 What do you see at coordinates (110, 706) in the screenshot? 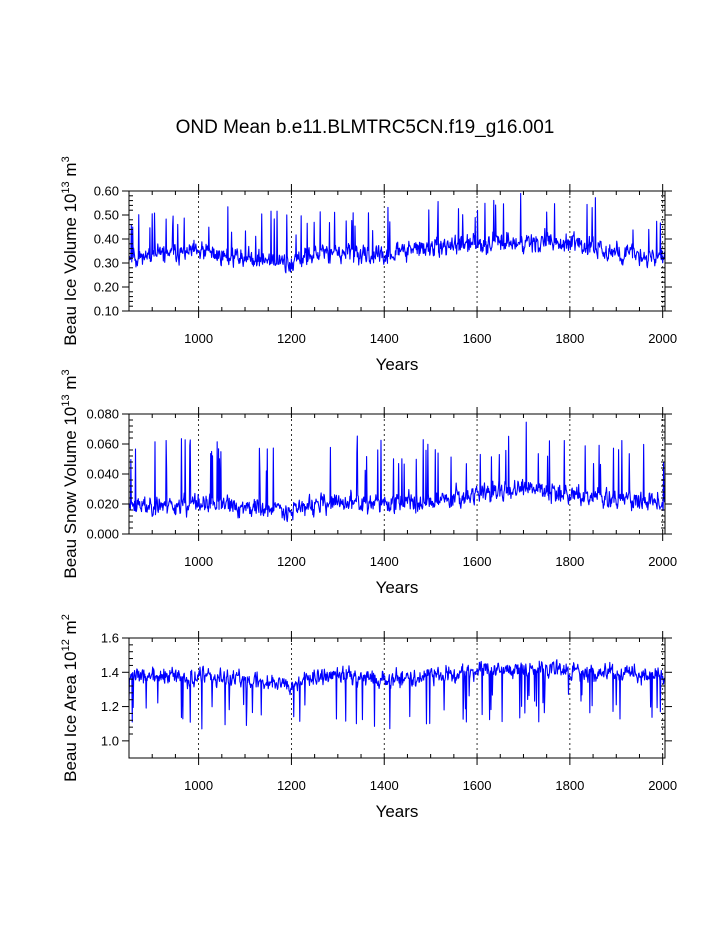
I see `y-tick-label: 1.2` at bounding box center [110, 706].